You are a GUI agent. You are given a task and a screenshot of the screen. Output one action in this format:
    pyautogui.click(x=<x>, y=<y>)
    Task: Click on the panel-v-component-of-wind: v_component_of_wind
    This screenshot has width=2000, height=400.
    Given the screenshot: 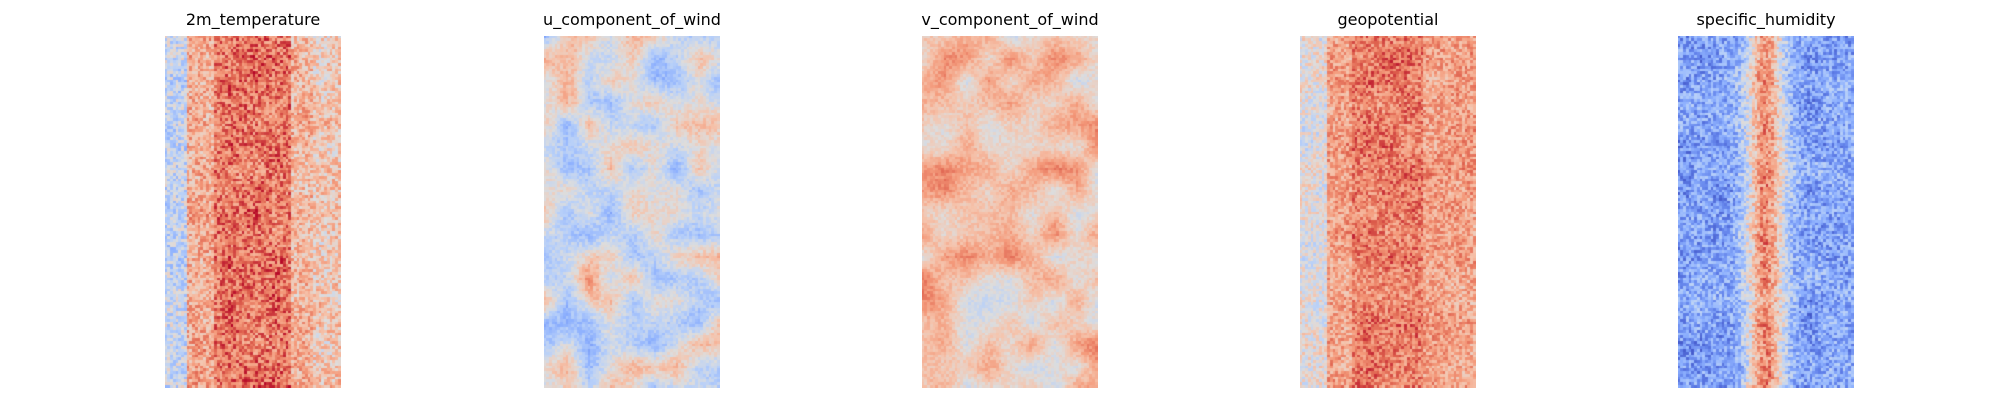 What is the action you would take?
    pyautogui.click(x=1010, y=200)
    